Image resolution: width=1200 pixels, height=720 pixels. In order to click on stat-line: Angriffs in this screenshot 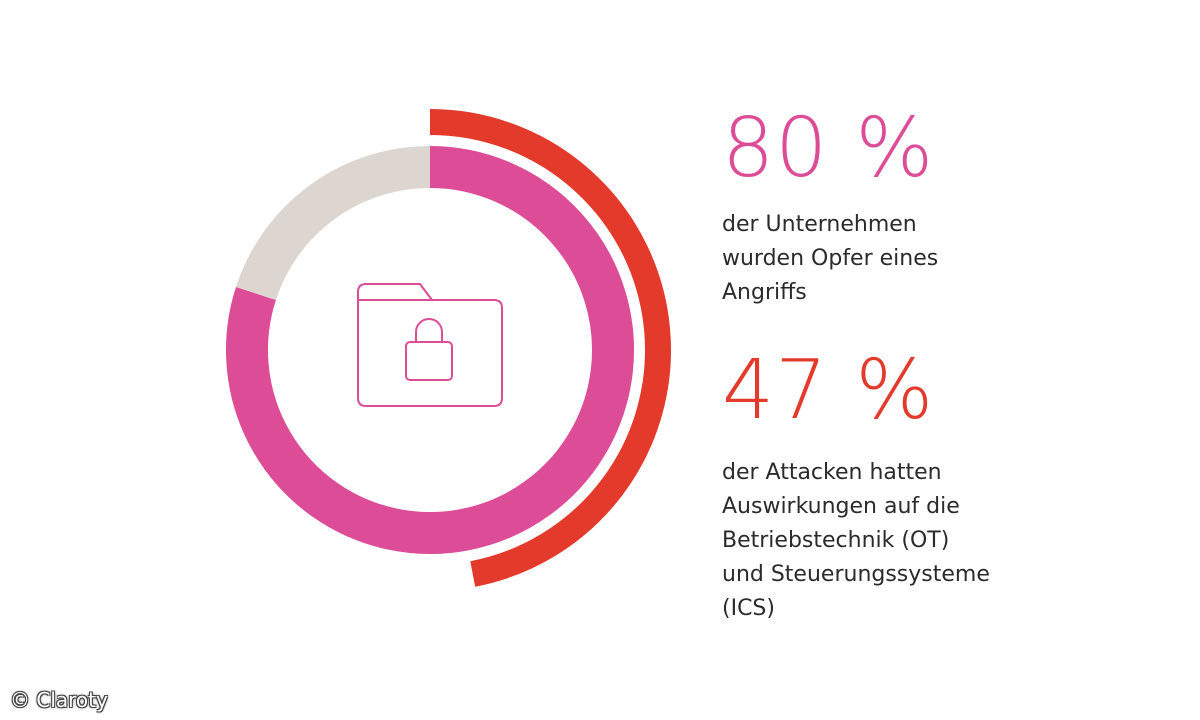, I will do `click(764, 292)`.